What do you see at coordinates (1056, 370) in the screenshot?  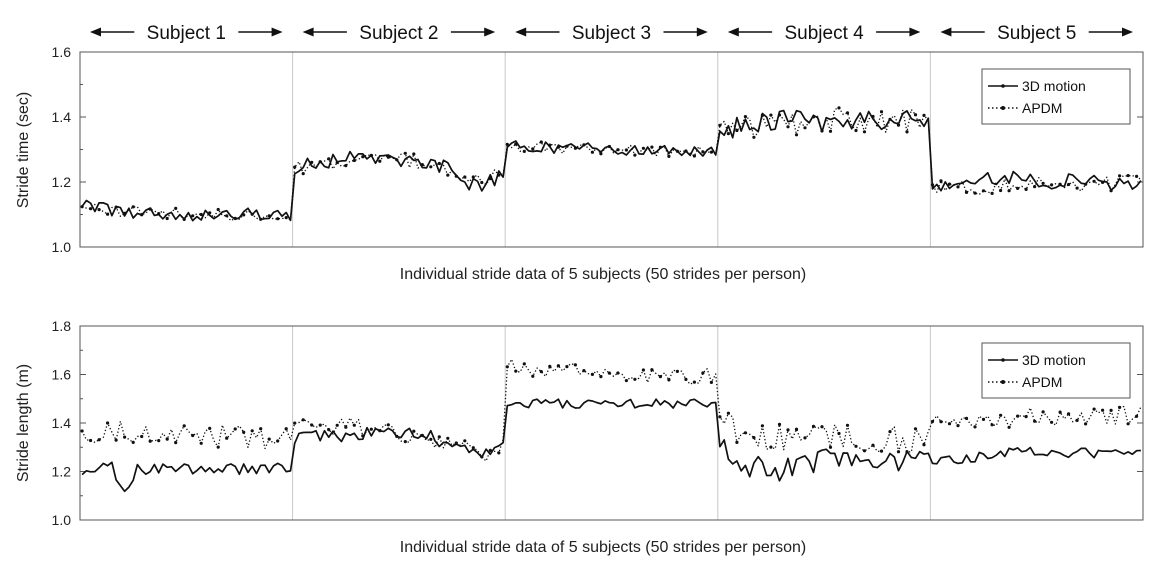 I see `legend-box` at bounding box center [1056, 370].